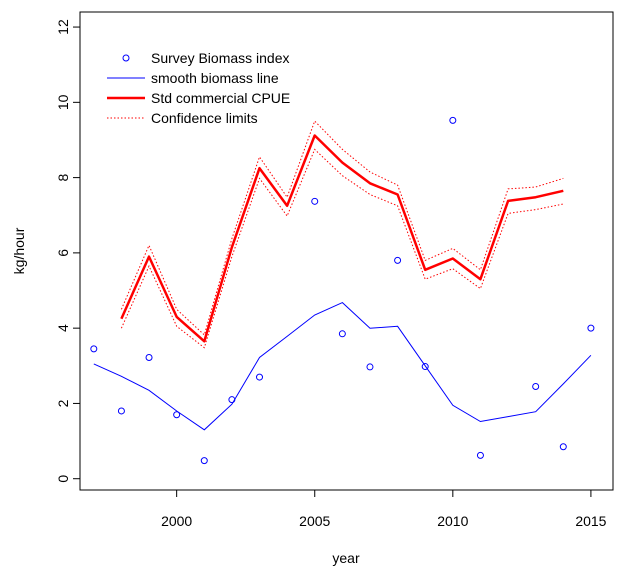 This screenshot has height=566, width=617. I want to click on y-axis-title: kg/hour, so click(19, 250).